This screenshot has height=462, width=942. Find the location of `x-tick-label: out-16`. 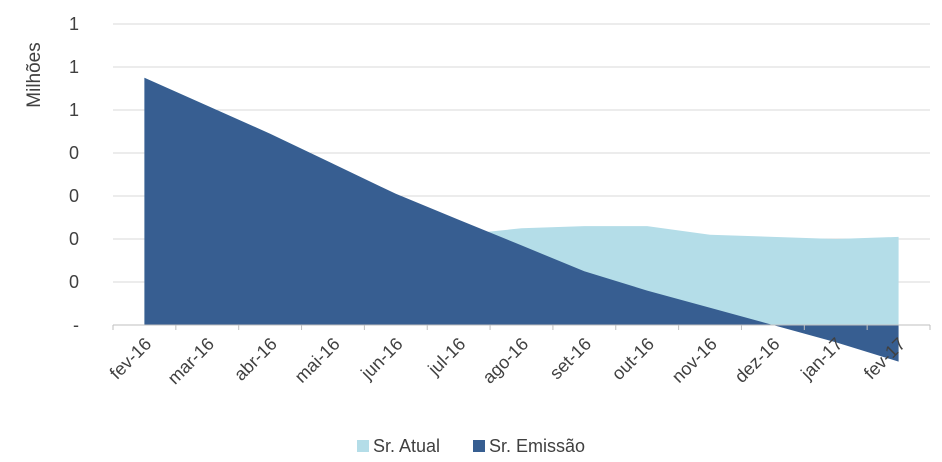

x-tick-label: out-16 is located at coordinates (633, 359).